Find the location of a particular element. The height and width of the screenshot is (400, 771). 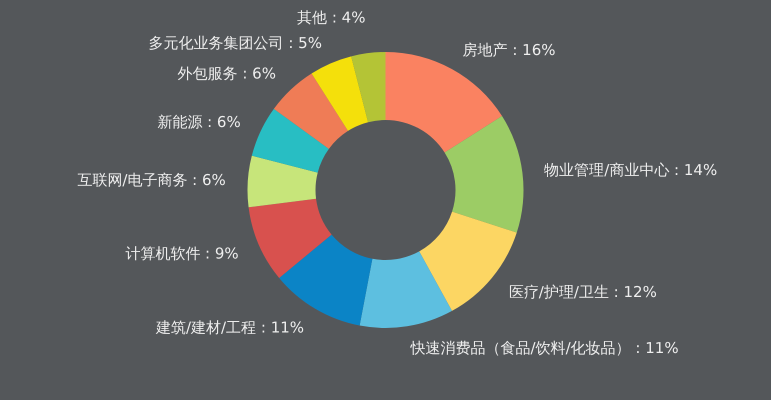

slice-label: 建筑/建材/工程 : 11% is located at coordinates (229, 327).